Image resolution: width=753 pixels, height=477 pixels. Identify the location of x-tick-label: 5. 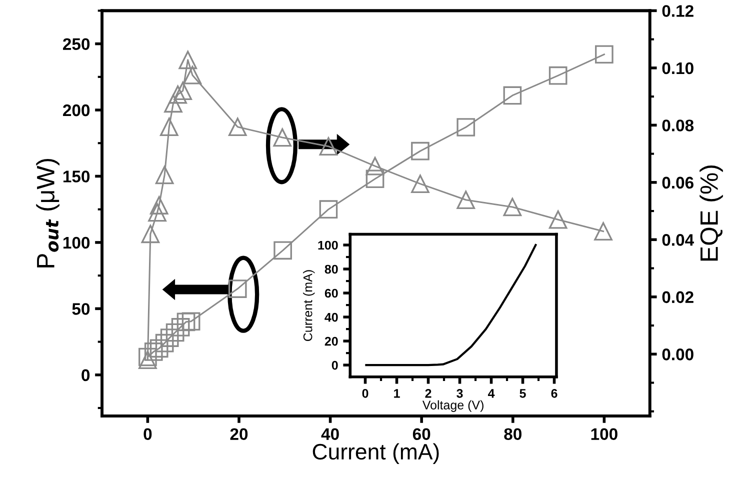
(523, 393).